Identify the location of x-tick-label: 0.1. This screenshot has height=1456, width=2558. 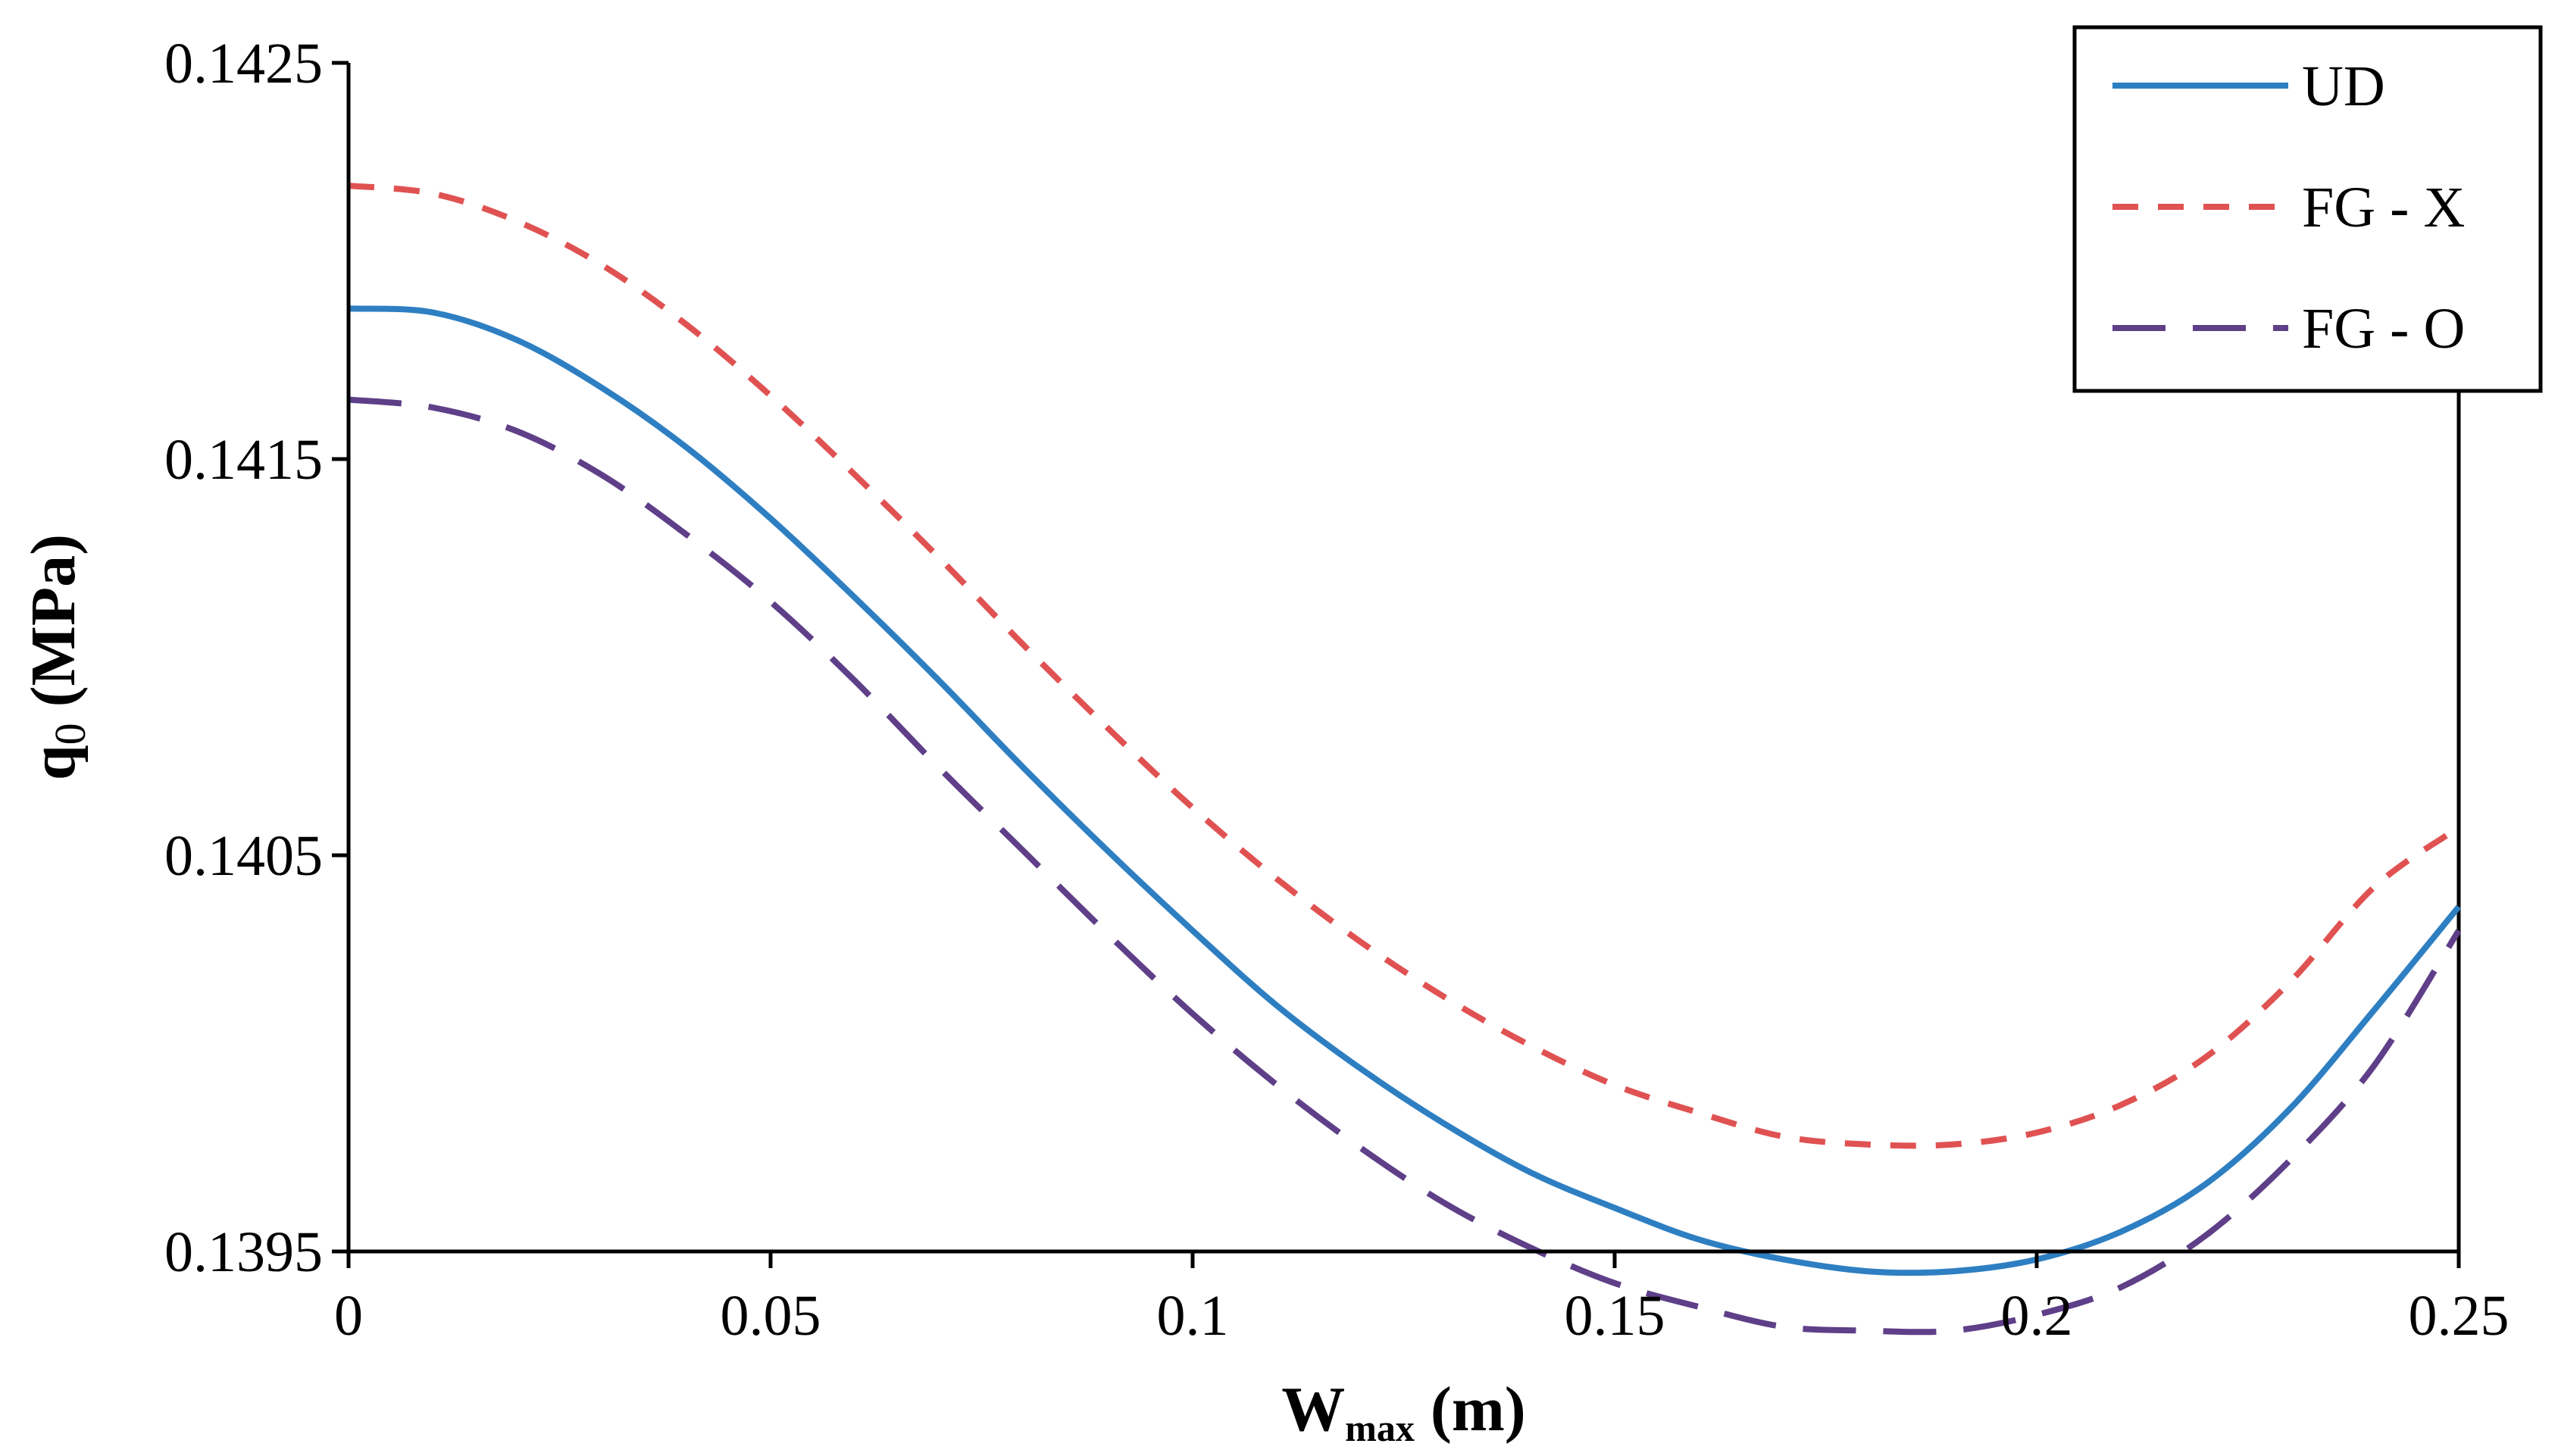
(1193, 1316).